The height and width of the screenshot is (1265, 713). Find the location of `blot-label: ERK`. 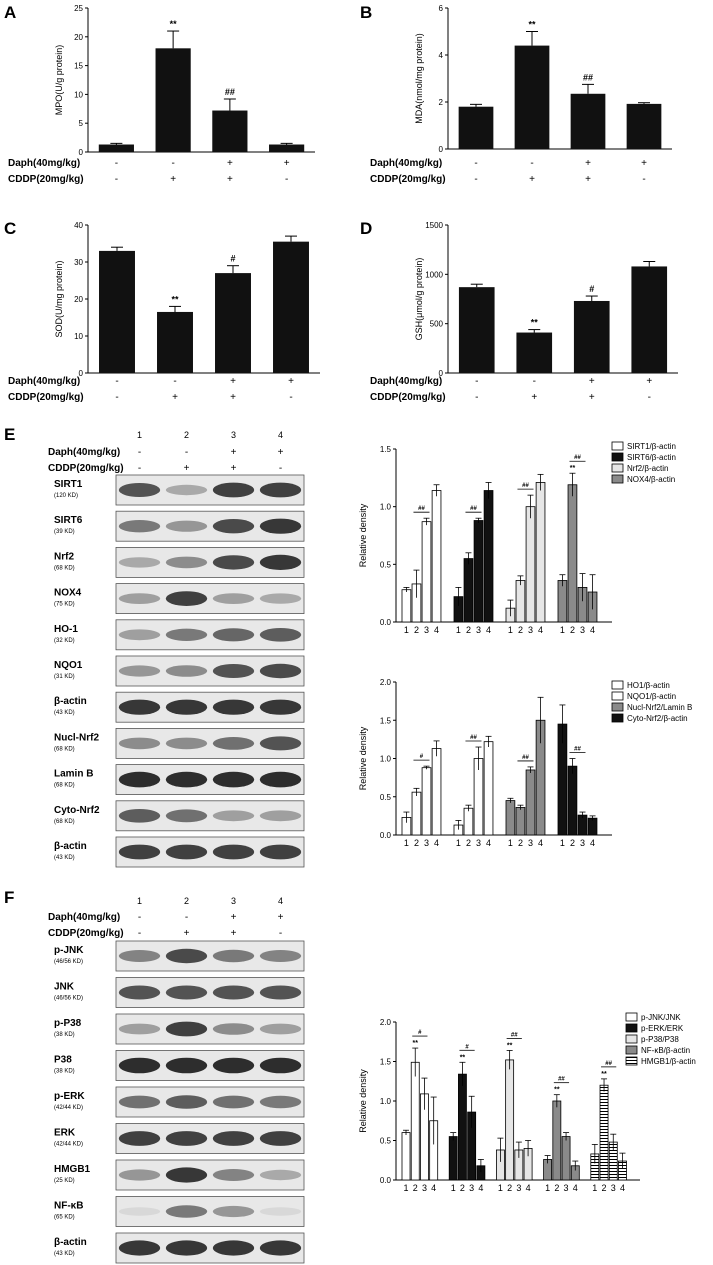

blot-label: ERK is located at coordinates (65, 1133).